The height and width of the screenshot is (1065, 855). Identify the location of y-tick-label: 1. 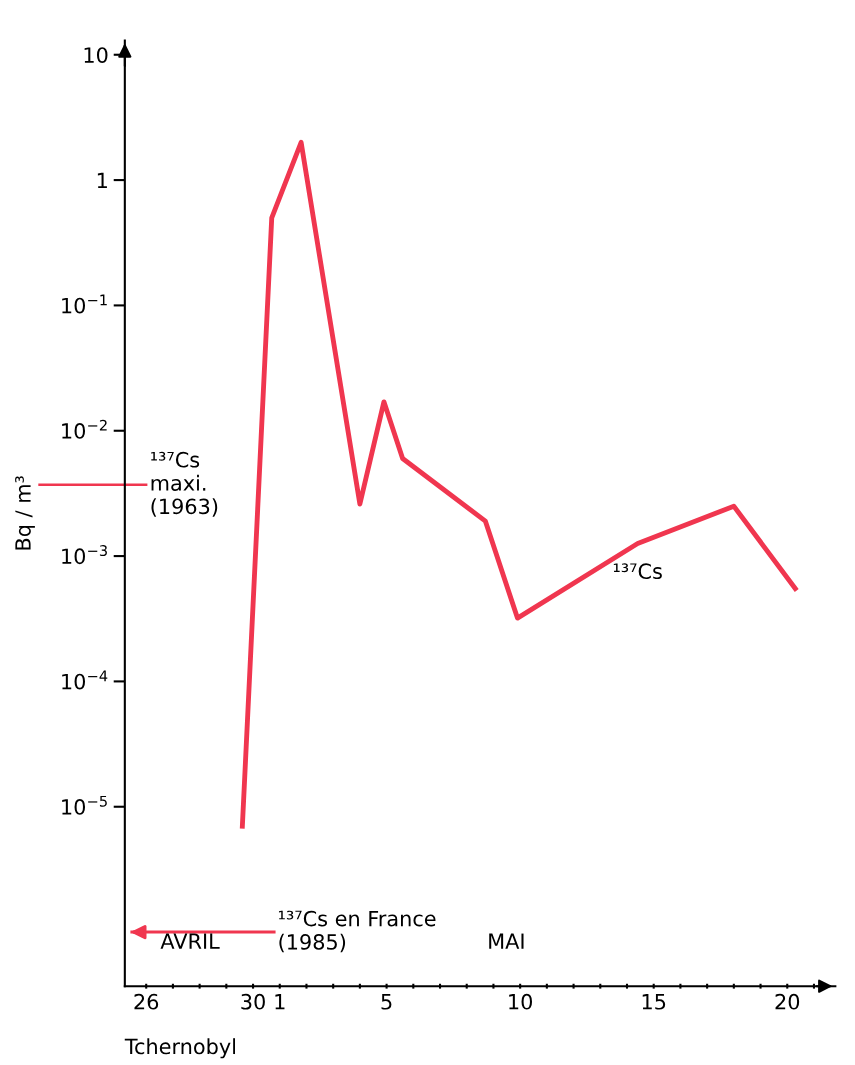
(102, 180).